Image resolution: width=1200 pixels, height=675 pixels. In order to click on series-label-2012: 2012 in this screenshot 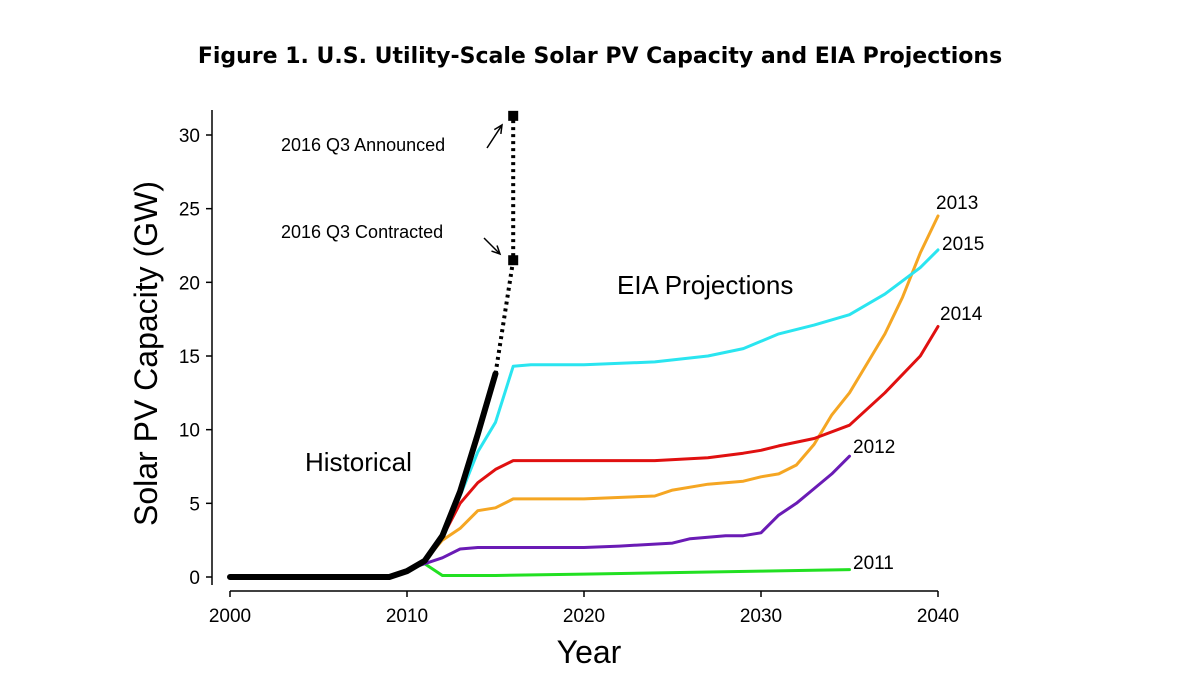, I will do `click(874, 447)`.